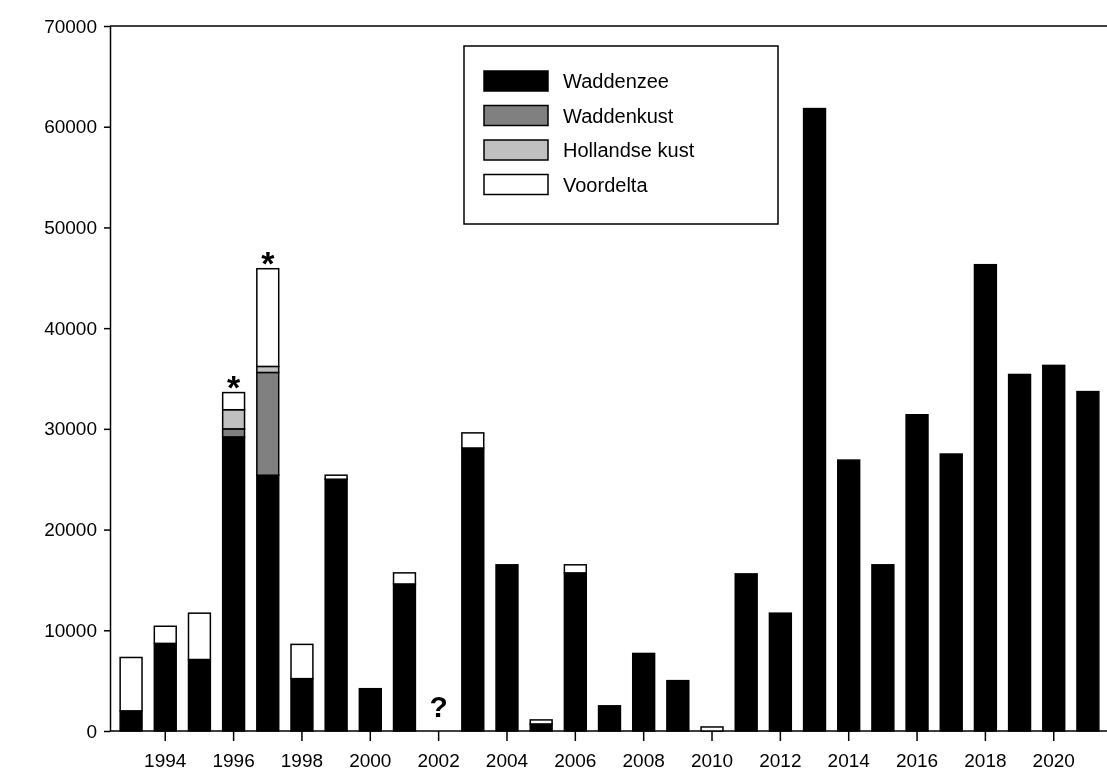  What do you see at coordinates (233, 760) in the screenshot?
I see `x-tick-label: 1996` at bounding box center [233, 760].